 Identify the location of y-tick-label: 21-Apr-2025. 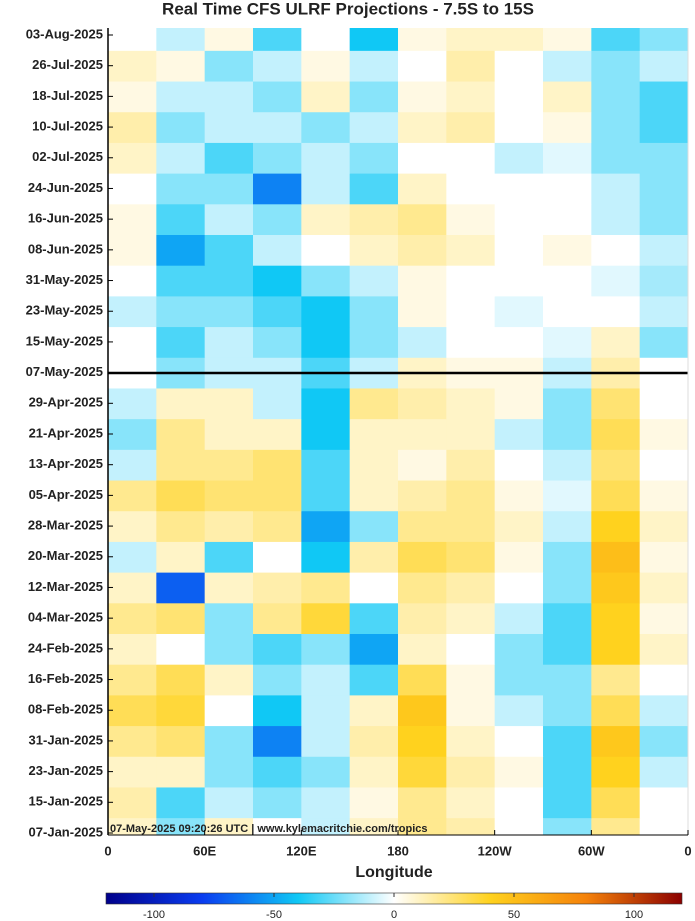
(66, 432).